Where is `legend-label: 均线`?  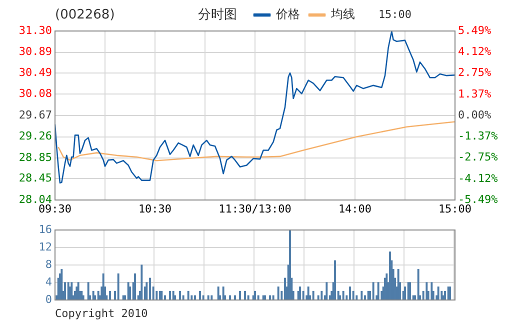 legend-label: 均线 is located at coordinates (342, 14).